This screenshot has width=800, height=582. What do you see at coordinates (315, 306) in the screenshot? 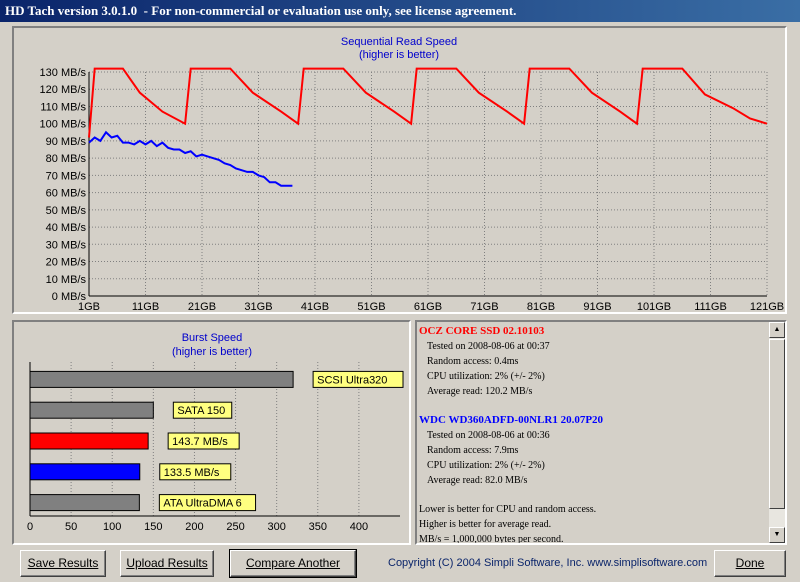
I see `x-tick-label: 41GB` at bounding box center [315, 306].